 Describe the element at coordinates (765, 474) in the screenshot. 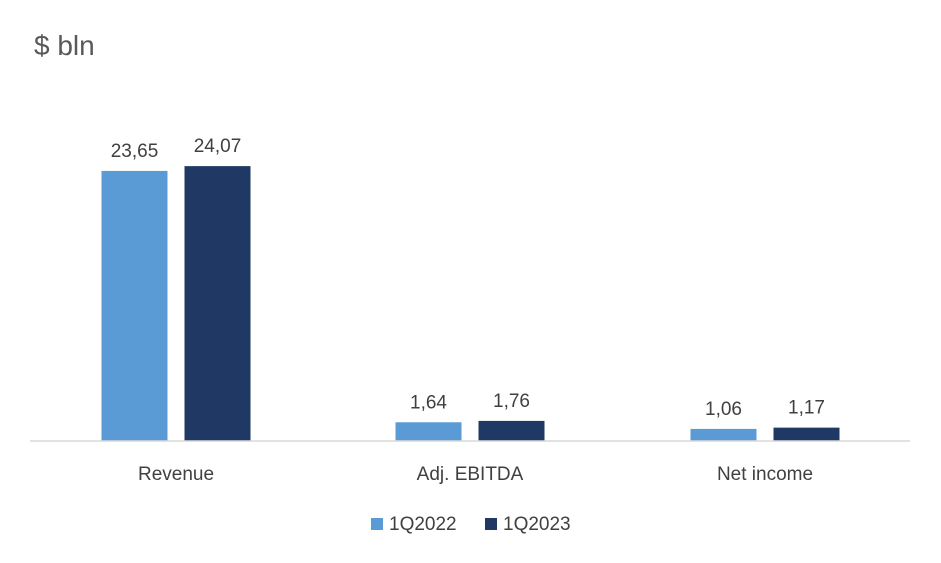

I see `category-label: Net income` at that location.